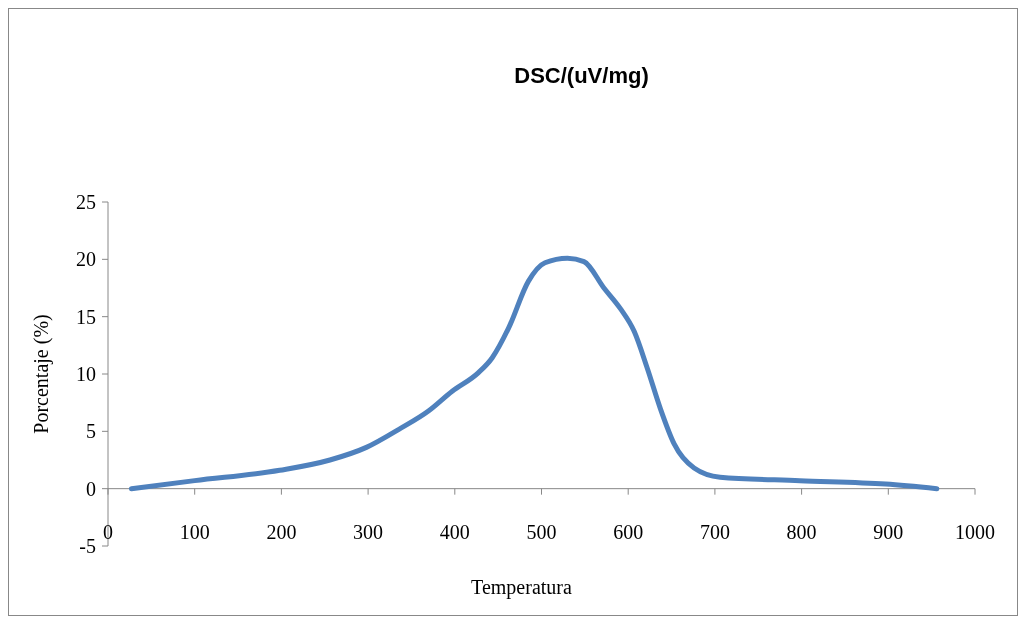 This screenshot has height=624, width=1026. Describe the element at coordinates (91, 431) in the screenshot. I see `y-tick-label: 5` at that location.